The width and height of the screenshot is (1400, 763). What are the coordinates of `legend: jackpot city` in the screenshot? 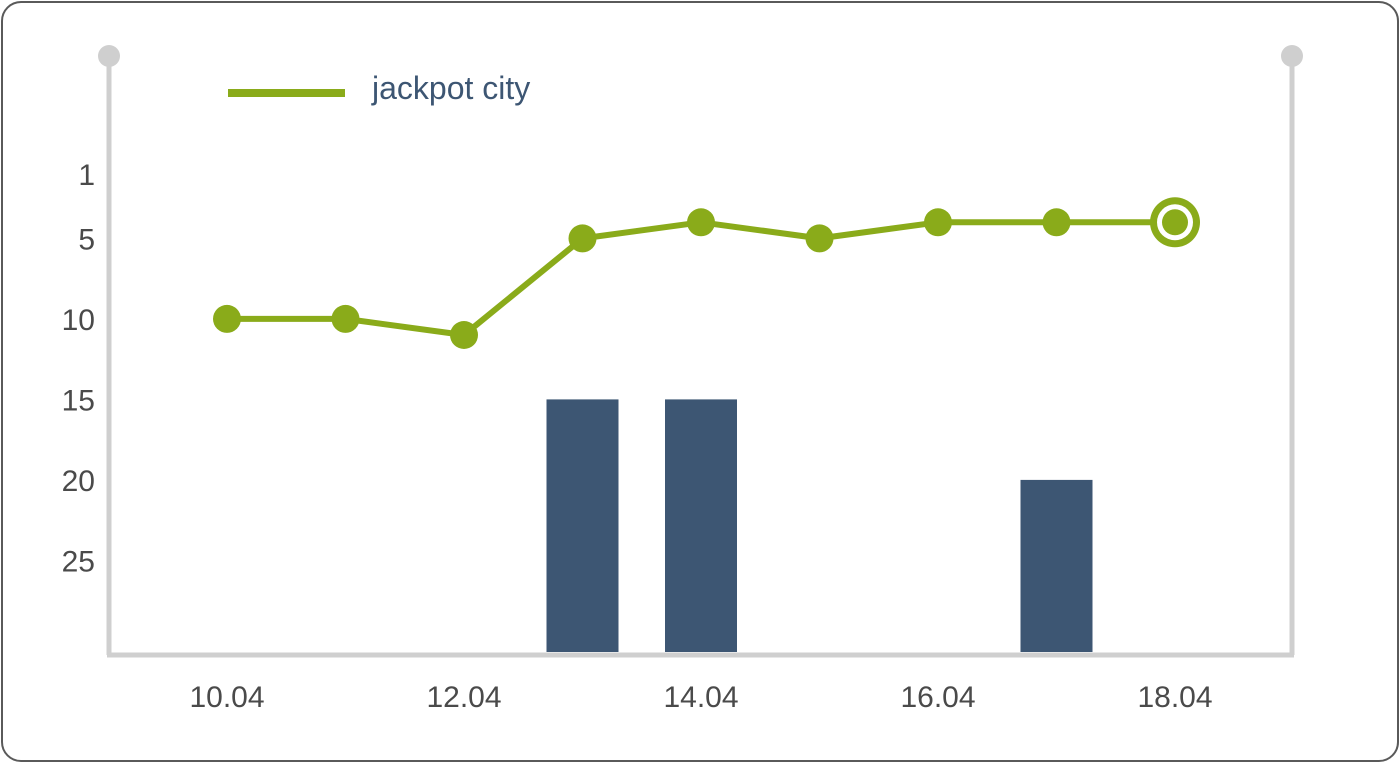 It's located at (379, 88).